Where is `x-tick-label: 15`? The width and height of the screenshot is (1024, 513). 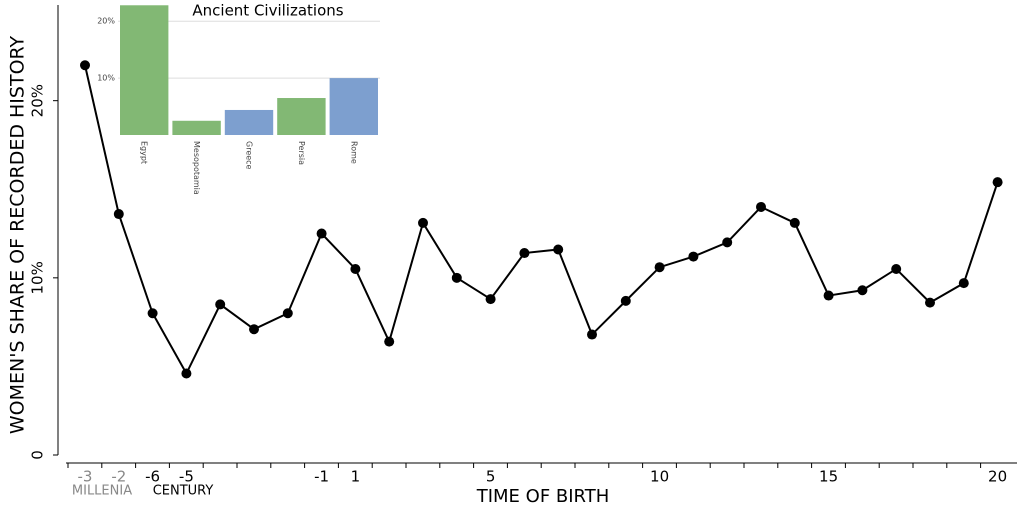
x-tick-label: 15 is located at coordinates (828, 477).